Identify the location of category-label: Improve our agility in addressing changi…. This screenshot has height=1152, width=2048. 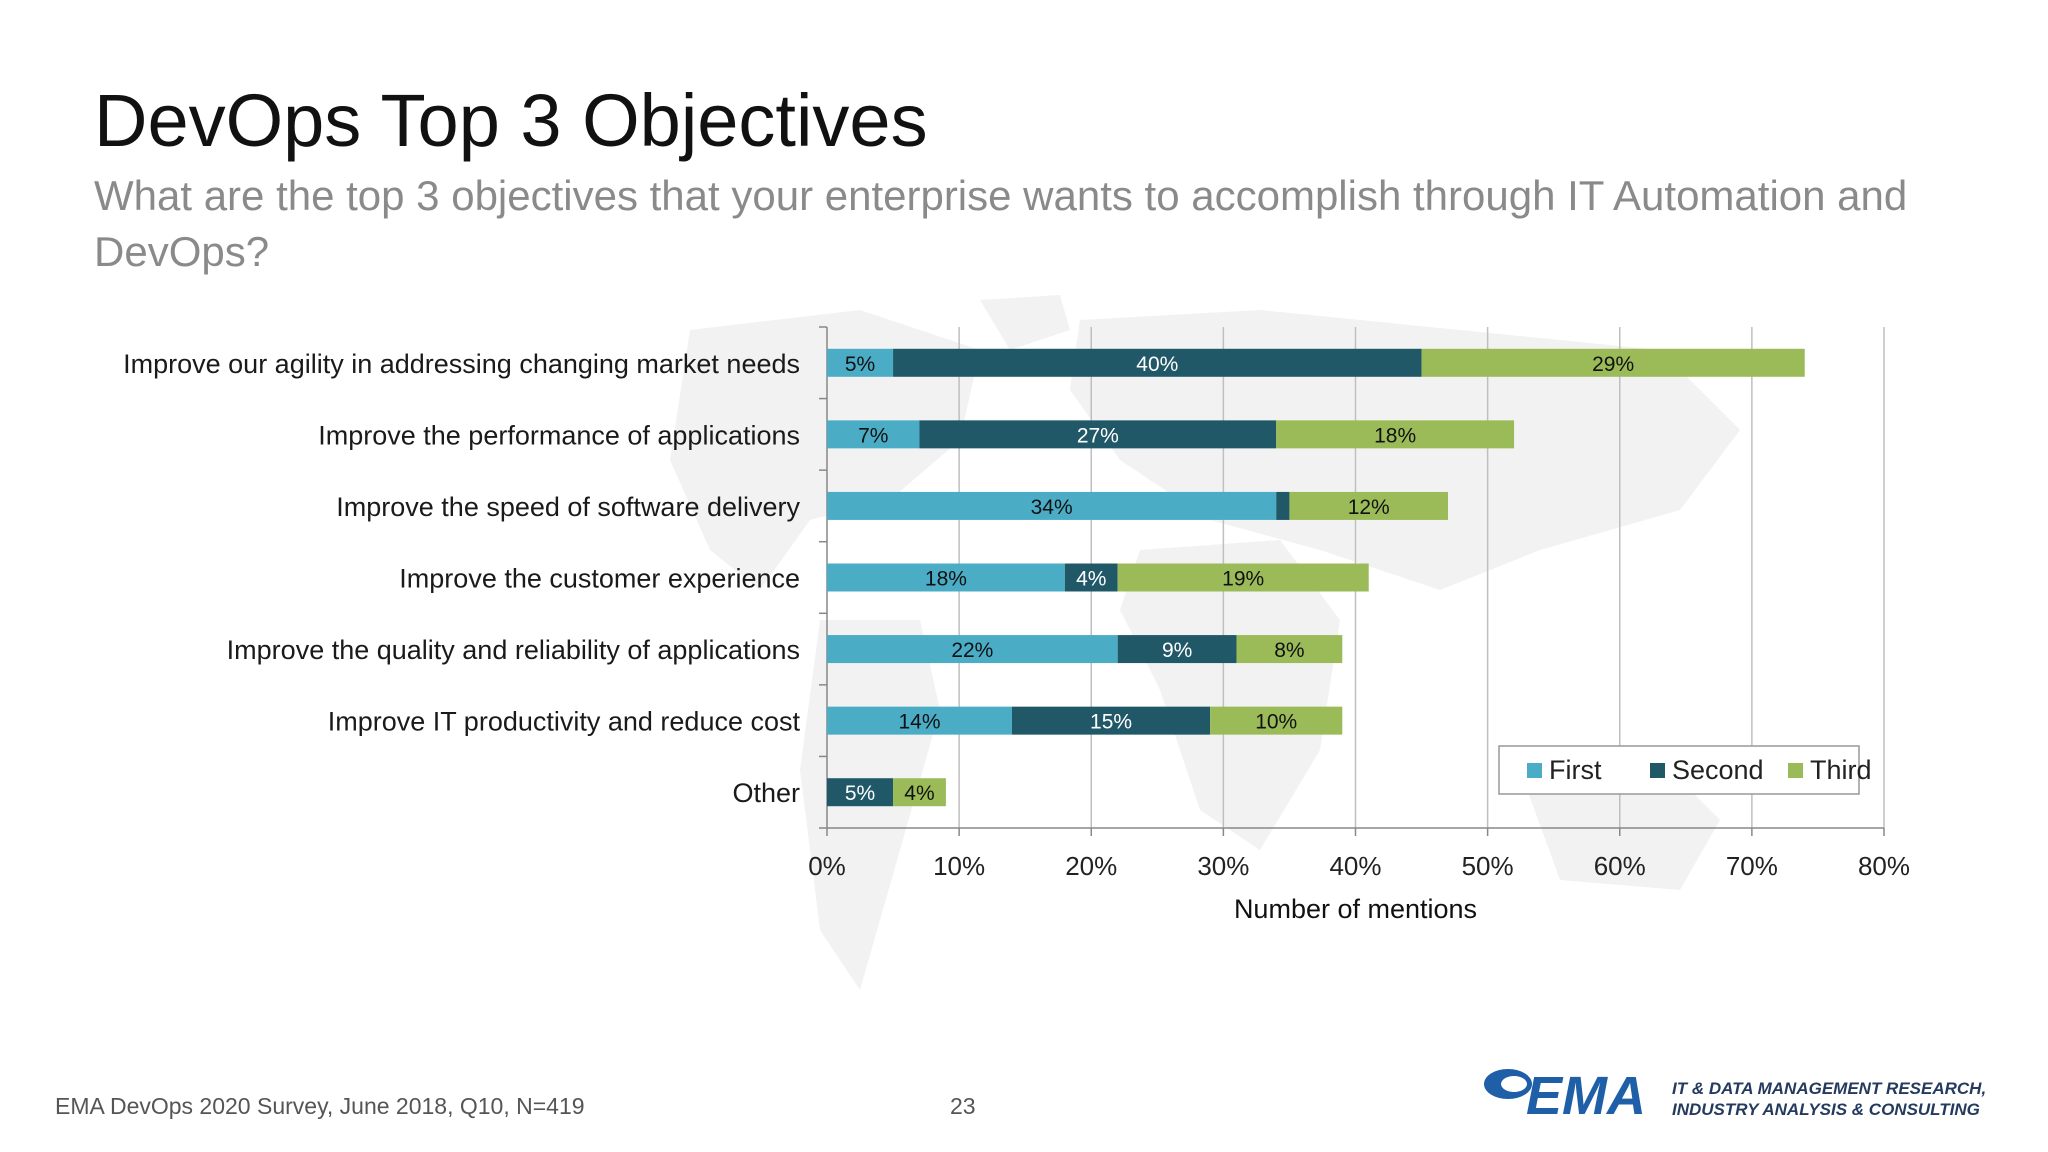
(461, 364).